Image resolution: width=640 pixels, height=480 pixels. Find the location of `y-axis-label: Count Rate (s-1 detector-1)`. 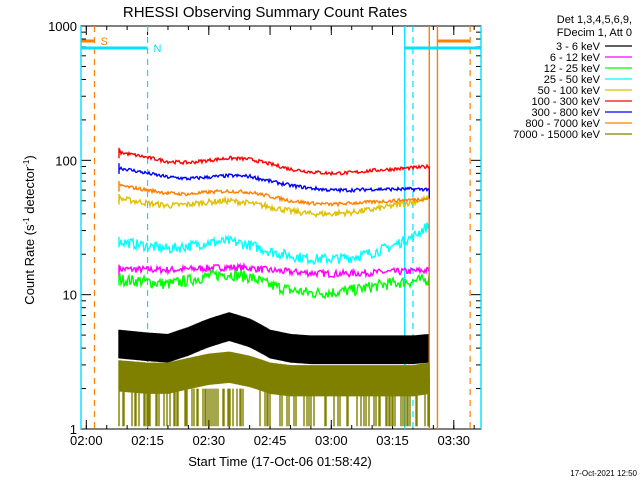

y-axis-label: Count Rate (s-1 detector-1) is located at coordinates (29, 229).